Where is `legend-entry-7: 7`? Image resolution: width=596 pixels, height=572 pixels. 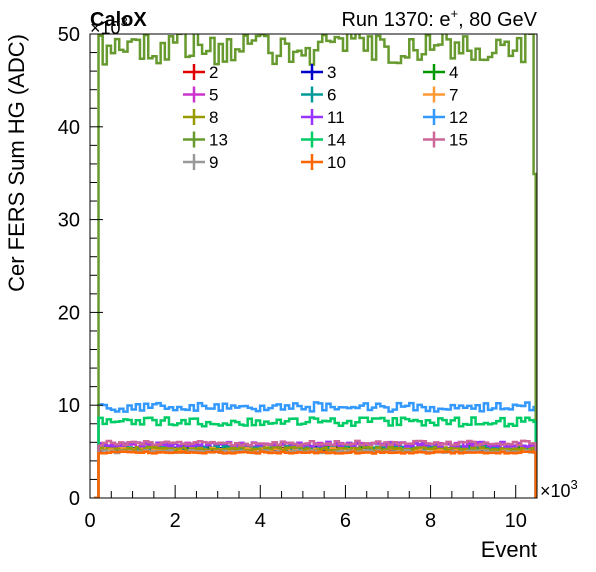 legend-entry-7: 7 is located at coordinates (440, 95).